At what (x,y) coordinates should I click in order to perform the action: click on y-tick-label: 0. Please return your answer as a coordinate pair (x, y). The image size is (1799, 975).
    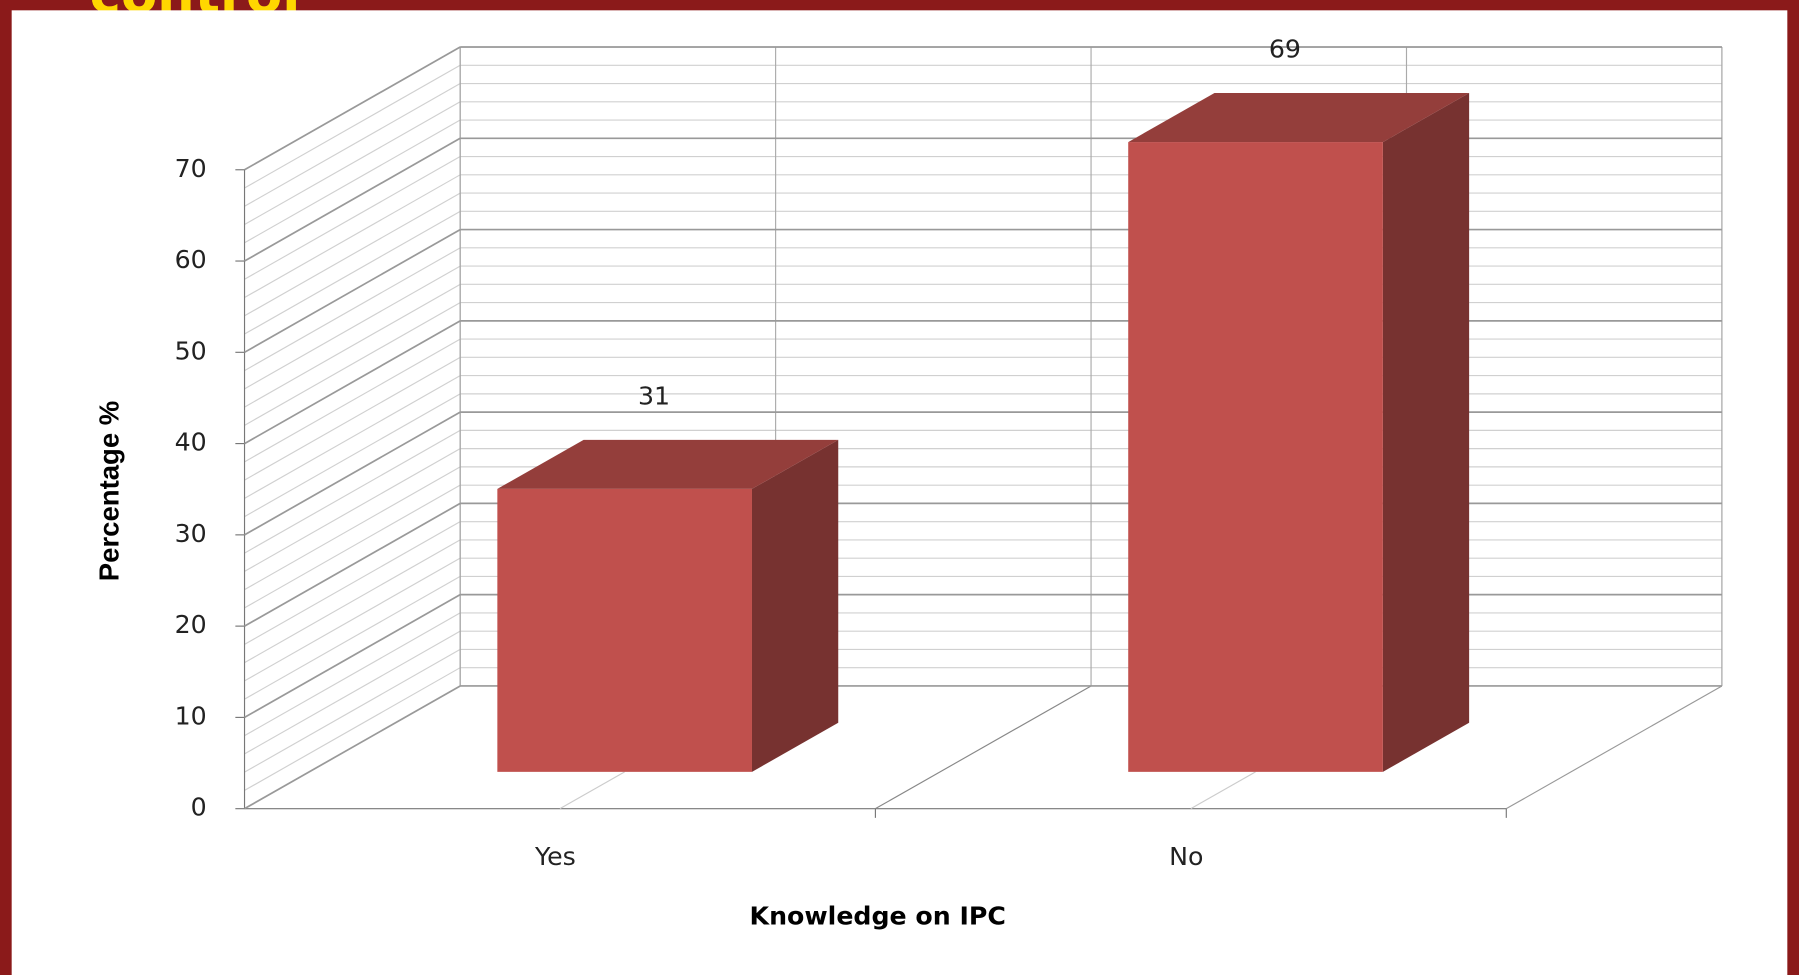
    Looking at the image, I should click on (199, 807).